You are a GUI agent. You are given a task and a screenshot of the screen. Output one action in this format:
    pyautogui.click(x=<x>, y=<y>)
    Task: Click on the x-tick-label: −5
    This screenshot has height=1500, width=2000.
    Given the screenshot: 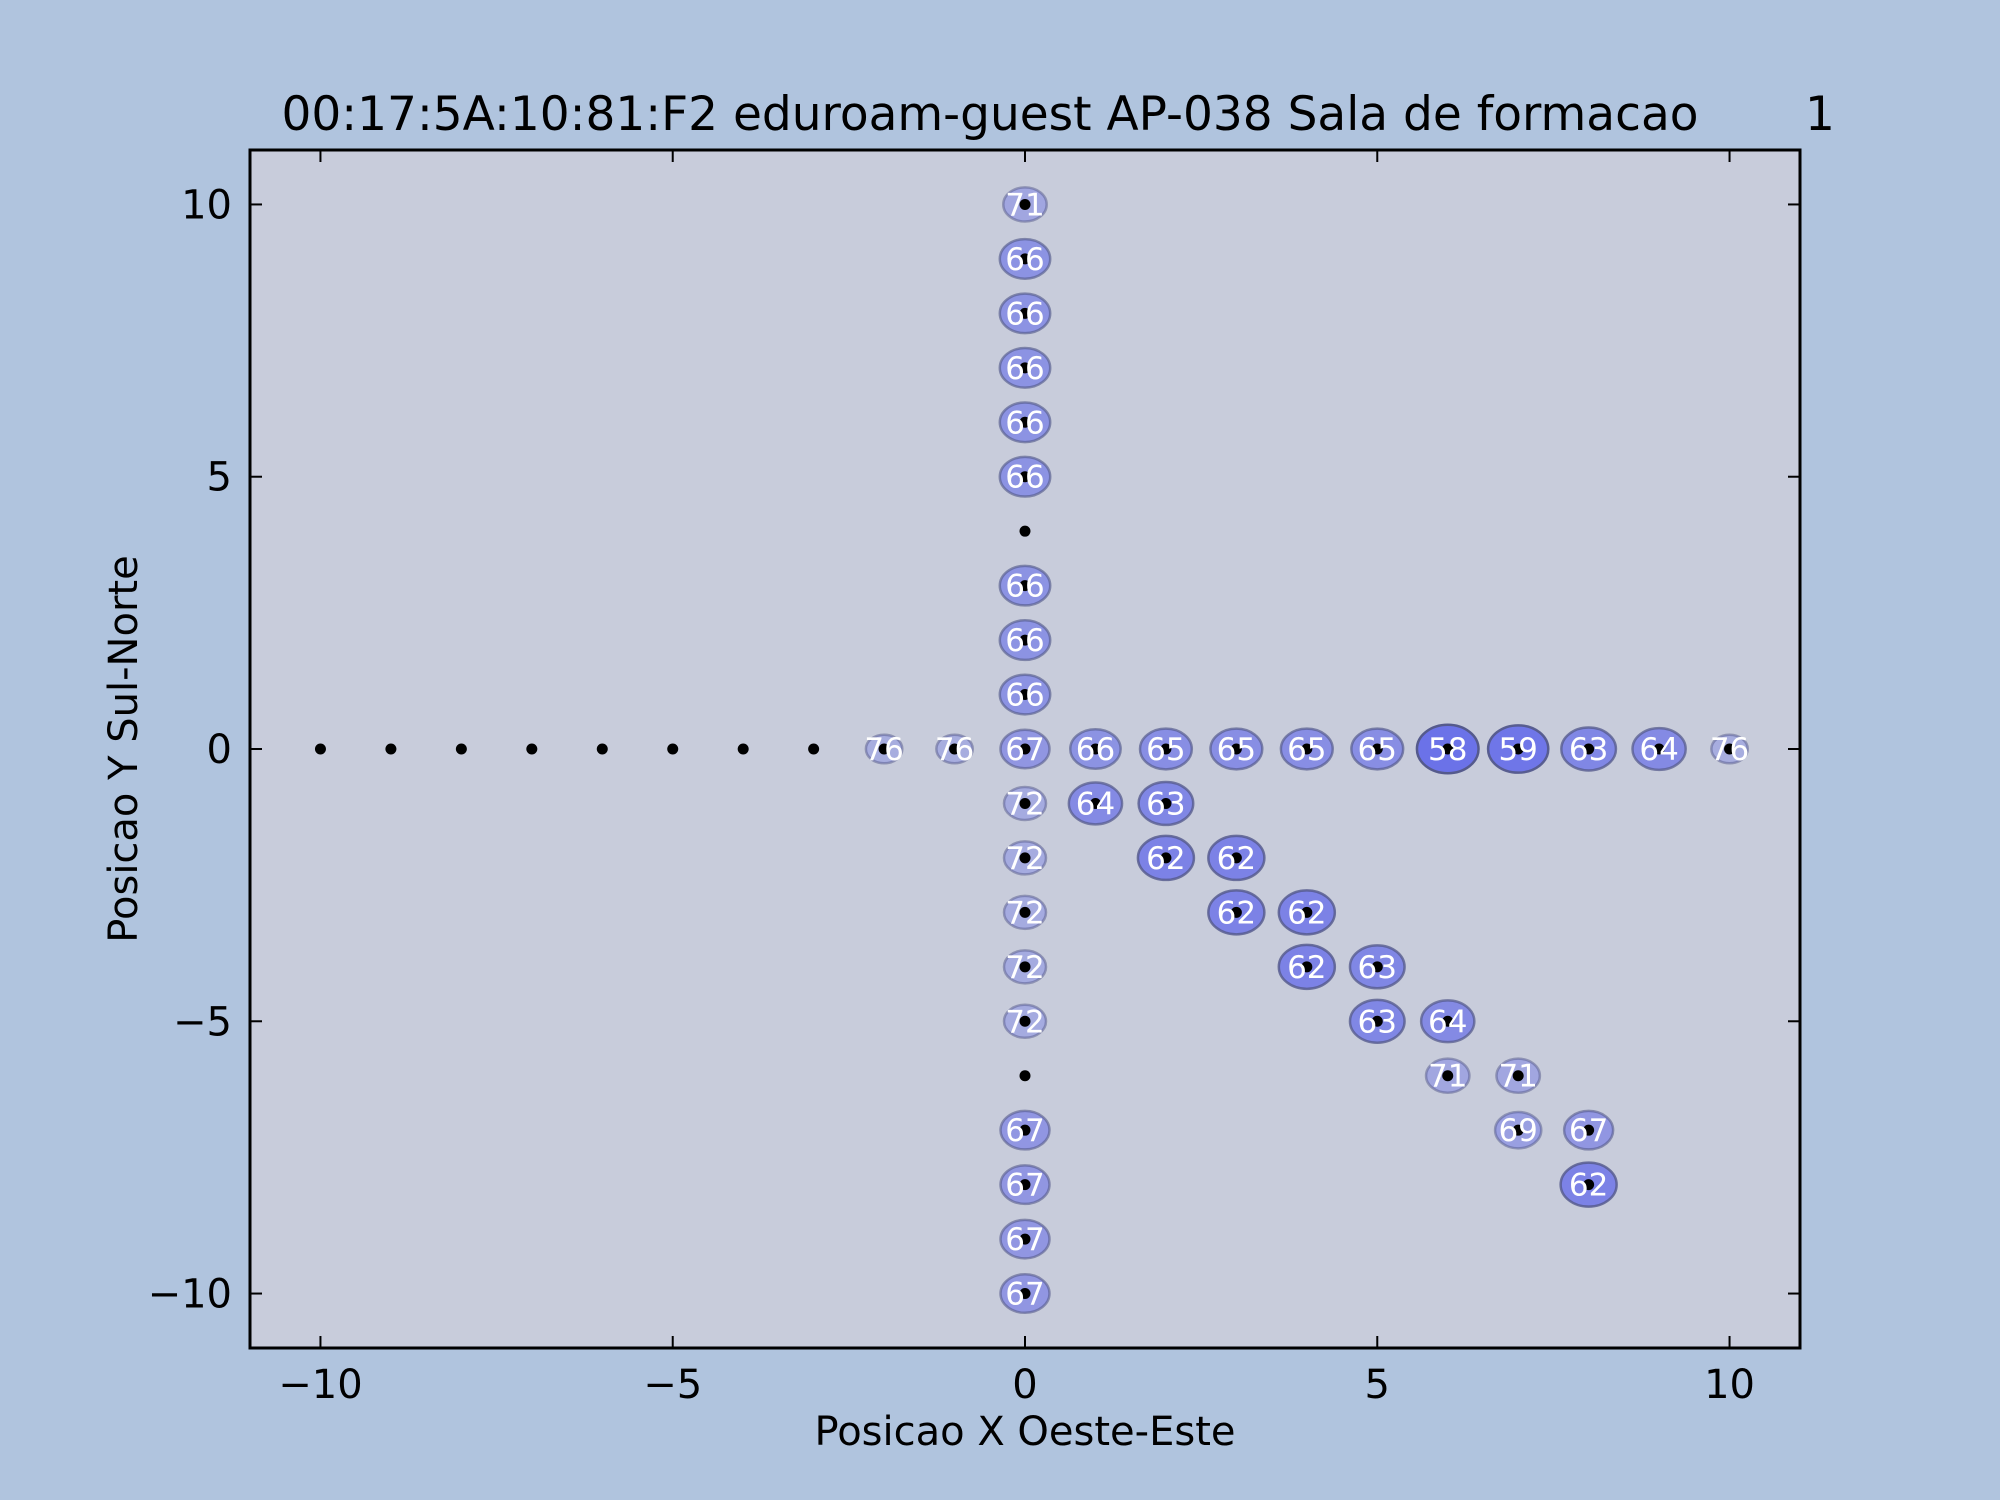 What is the action you would take?
    pyautogui.click(x=672, y=1385)
    